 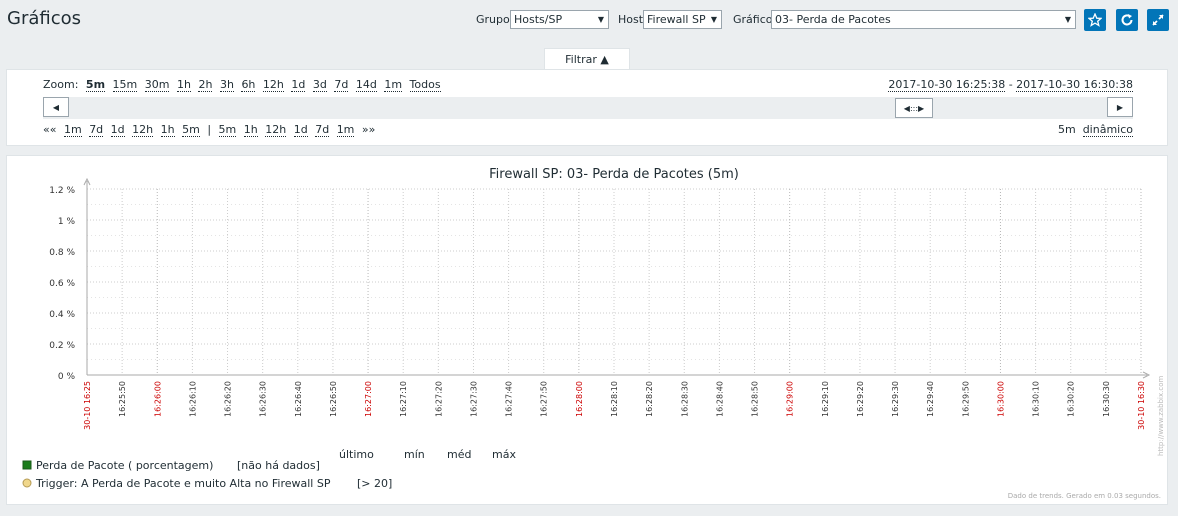 What do you see at coordinates (649, 399) in the screenshot?
I see `x-tick-label: 16:28:20` at bounding box center [649, 399].